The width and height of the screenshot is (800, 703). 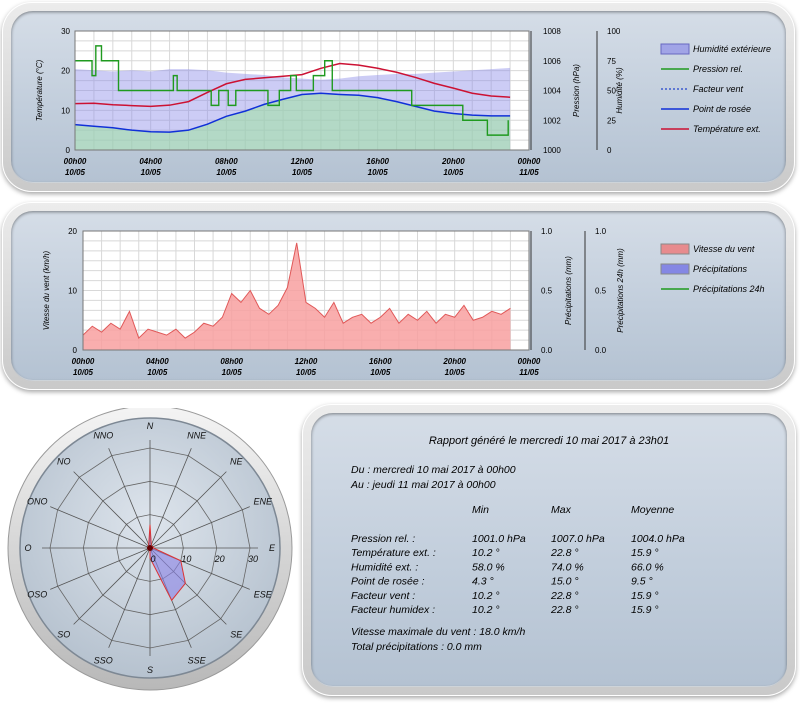 I want to click on series-wind-area, so click(x=297, y=296).